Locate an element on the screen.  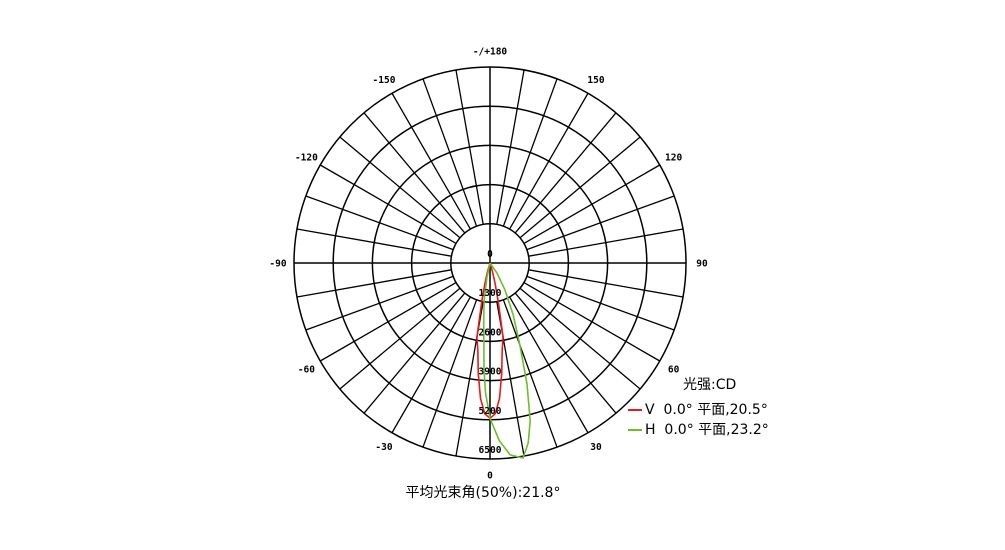
radial-tick-label: 3900 is located at coordinates (490, 372).